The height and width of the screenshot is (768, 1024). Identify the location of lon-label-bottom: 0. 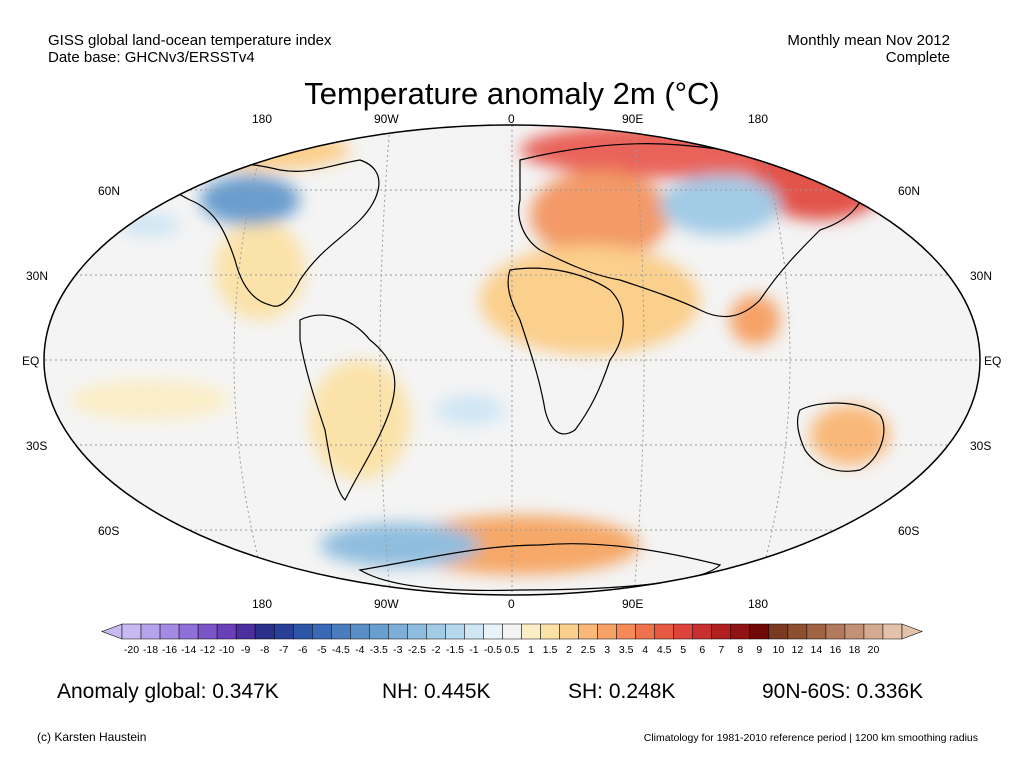
(511, 604).